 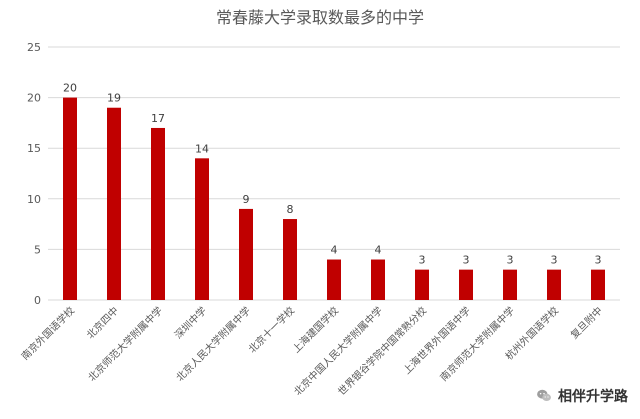 I want to click on y-tick-label: 15, so click(x=34, y=148).